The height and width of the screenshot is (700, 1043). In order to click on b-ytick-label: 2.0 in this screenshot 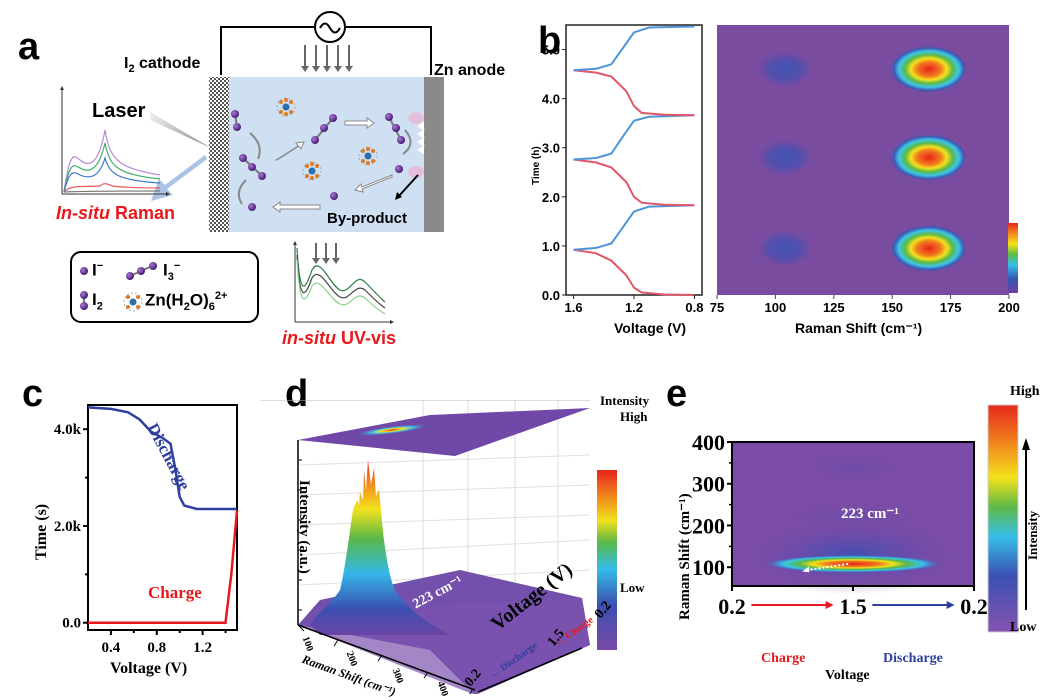, I will do `click(551, 197)`.